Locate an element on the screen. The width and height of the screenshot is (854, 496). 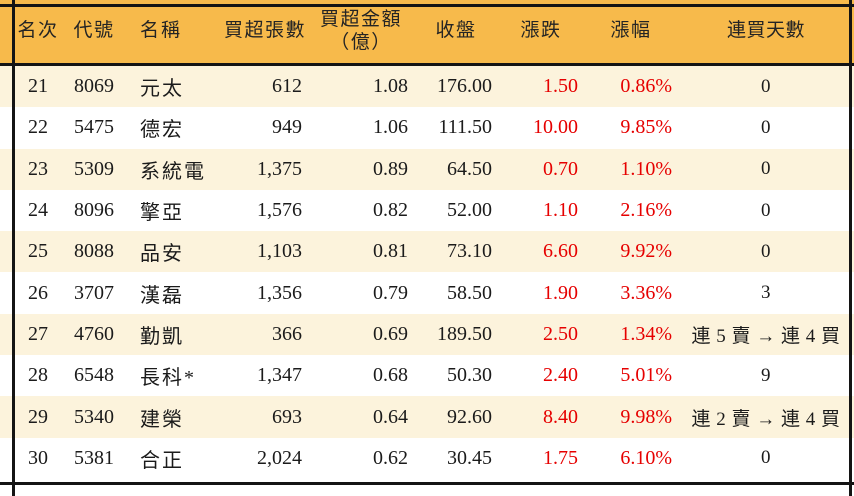
cell-change: 1.75 is located at coordinates (560, 457).